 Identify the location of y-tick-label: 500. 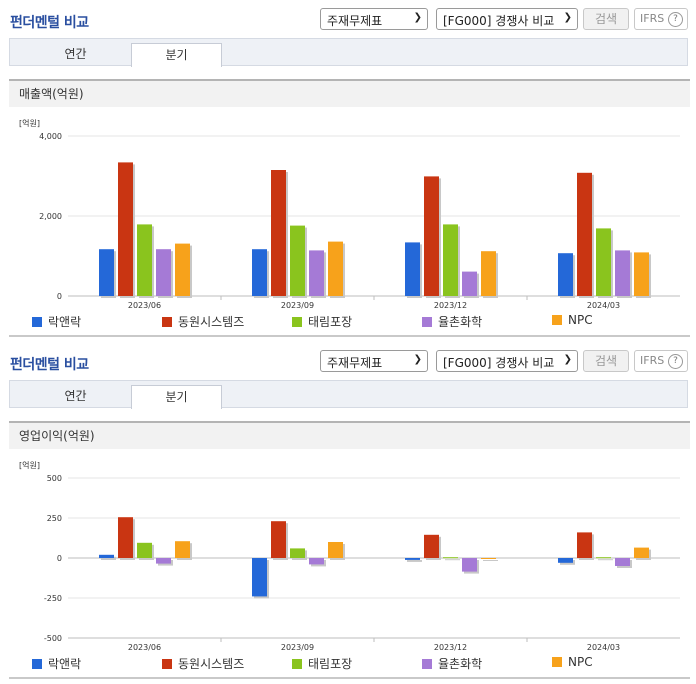
(54, 478).